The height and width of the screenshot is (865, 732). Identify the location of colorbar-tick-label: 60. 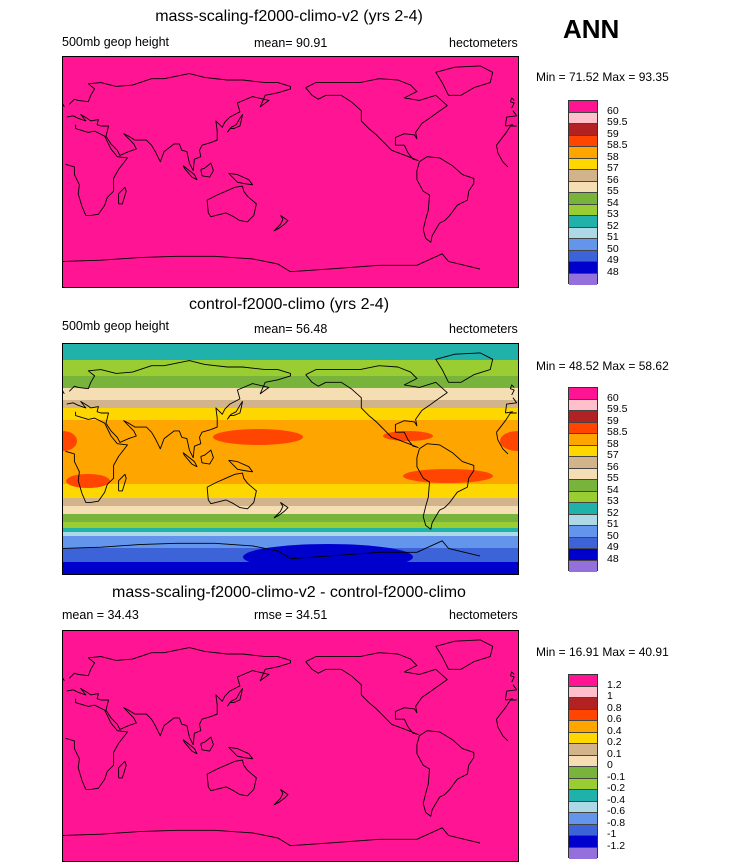
(613, 397).